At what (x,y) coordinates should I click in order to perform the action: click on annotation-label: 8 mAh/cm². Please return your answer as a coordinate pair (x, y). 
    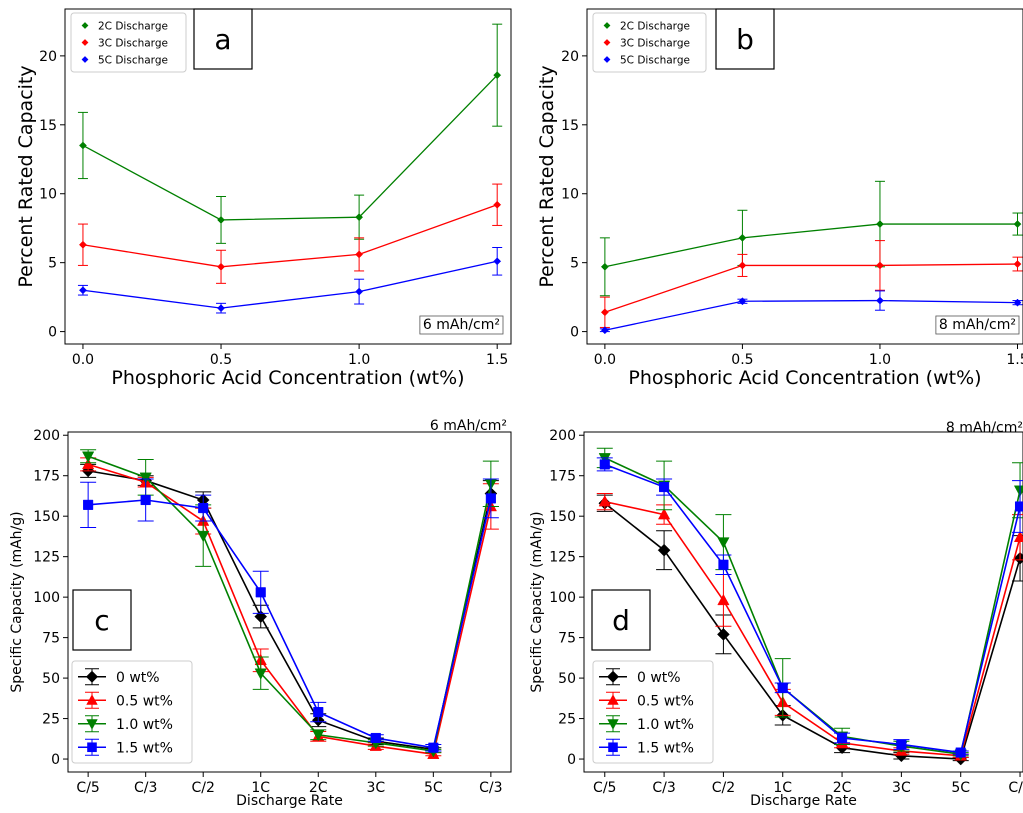
    Looking at the image, I should click on (977, 325).